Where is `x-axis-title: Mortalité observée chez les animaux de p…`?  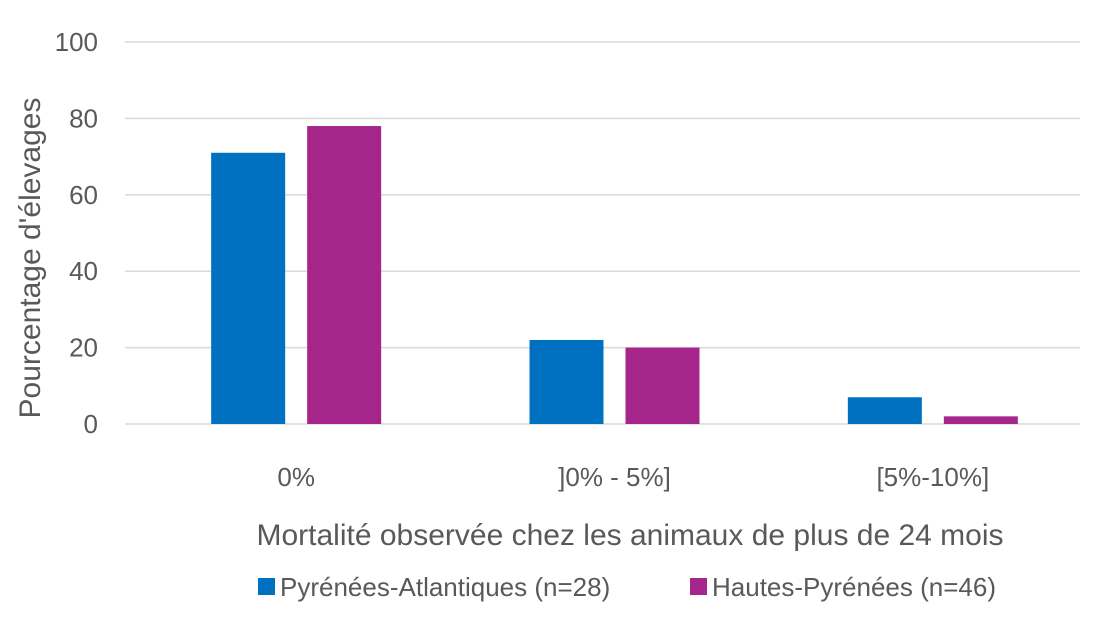
x-axis-title: Mortalité observée chez les animaux de p… is located at coordinates (629, 535).